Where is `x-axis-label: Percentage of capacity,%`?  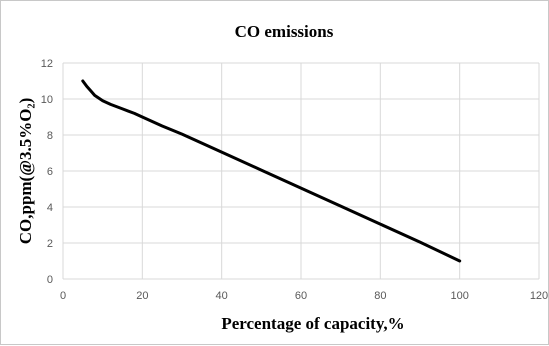 x-axis-label: Percentage of capacity,% is located at coordinates (312, 323).